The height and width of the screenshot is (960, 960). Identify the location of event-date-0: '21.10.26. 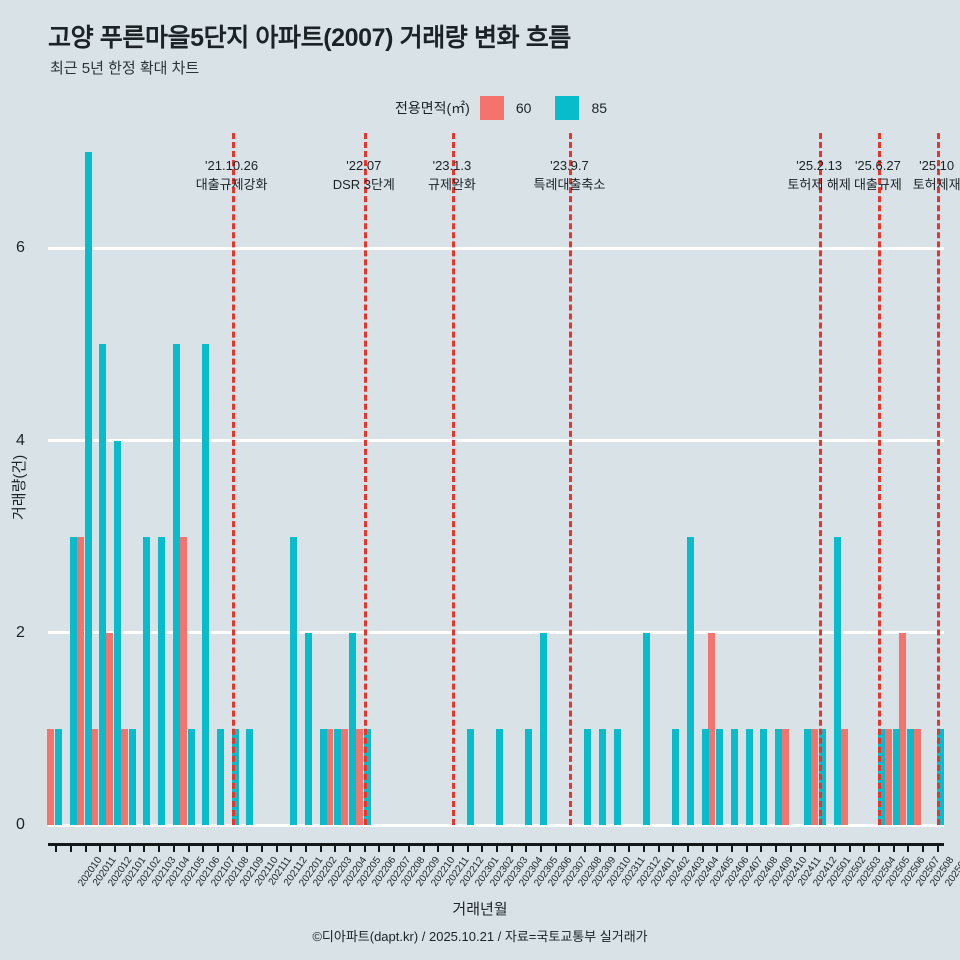
(232, 165).